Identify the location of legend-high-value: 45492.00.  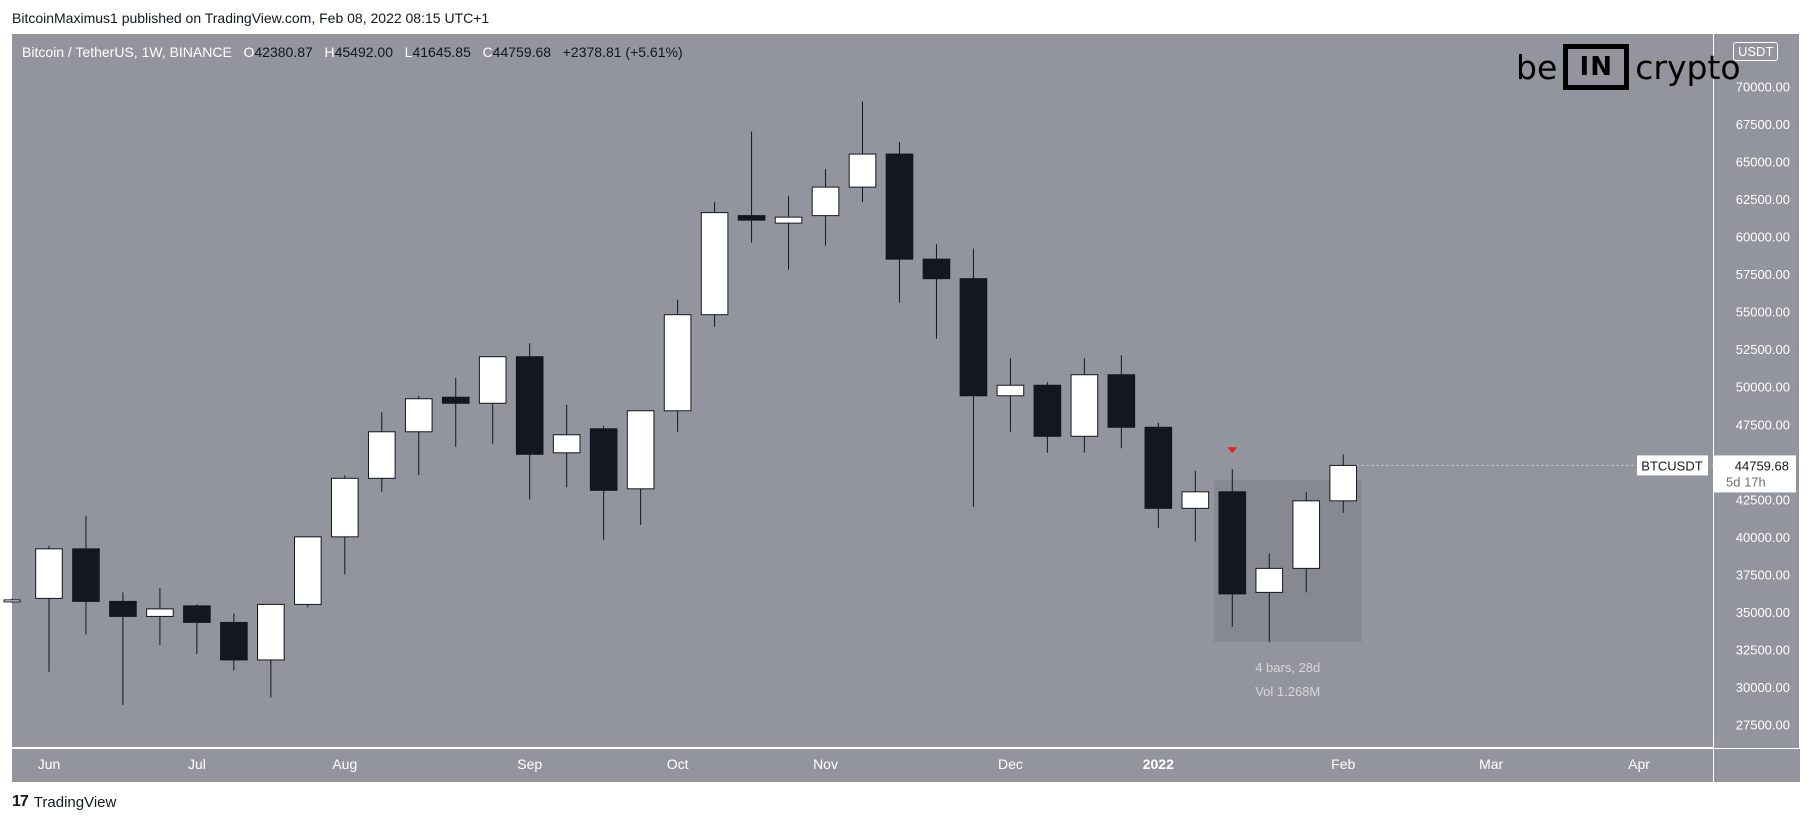
(363, 52).